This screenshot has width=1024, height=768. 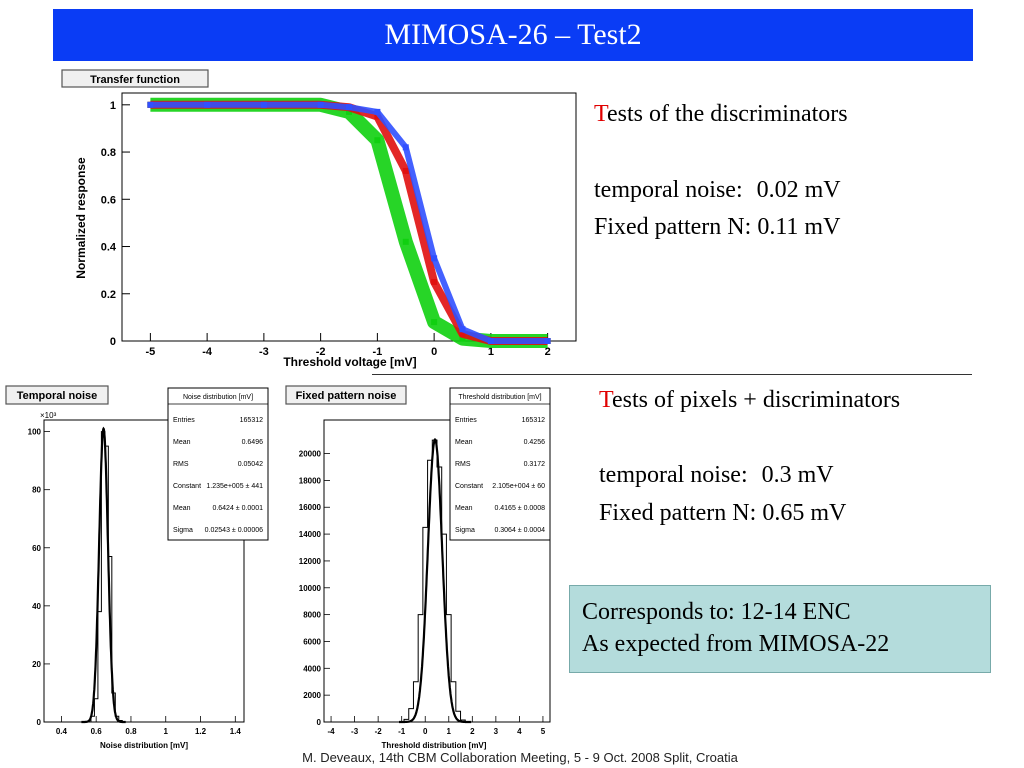 I want to click on x-tick-label: 4, so click(x=519, y=731).